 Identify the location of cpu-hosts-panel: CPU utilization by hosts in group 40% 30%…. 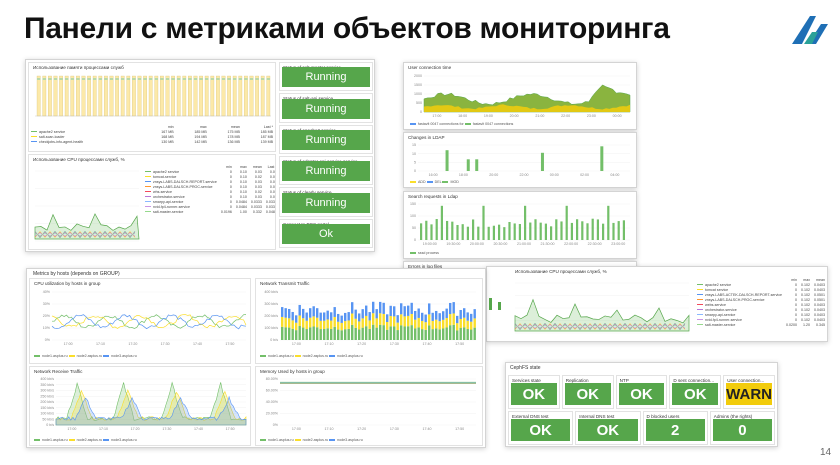
(140, 321).